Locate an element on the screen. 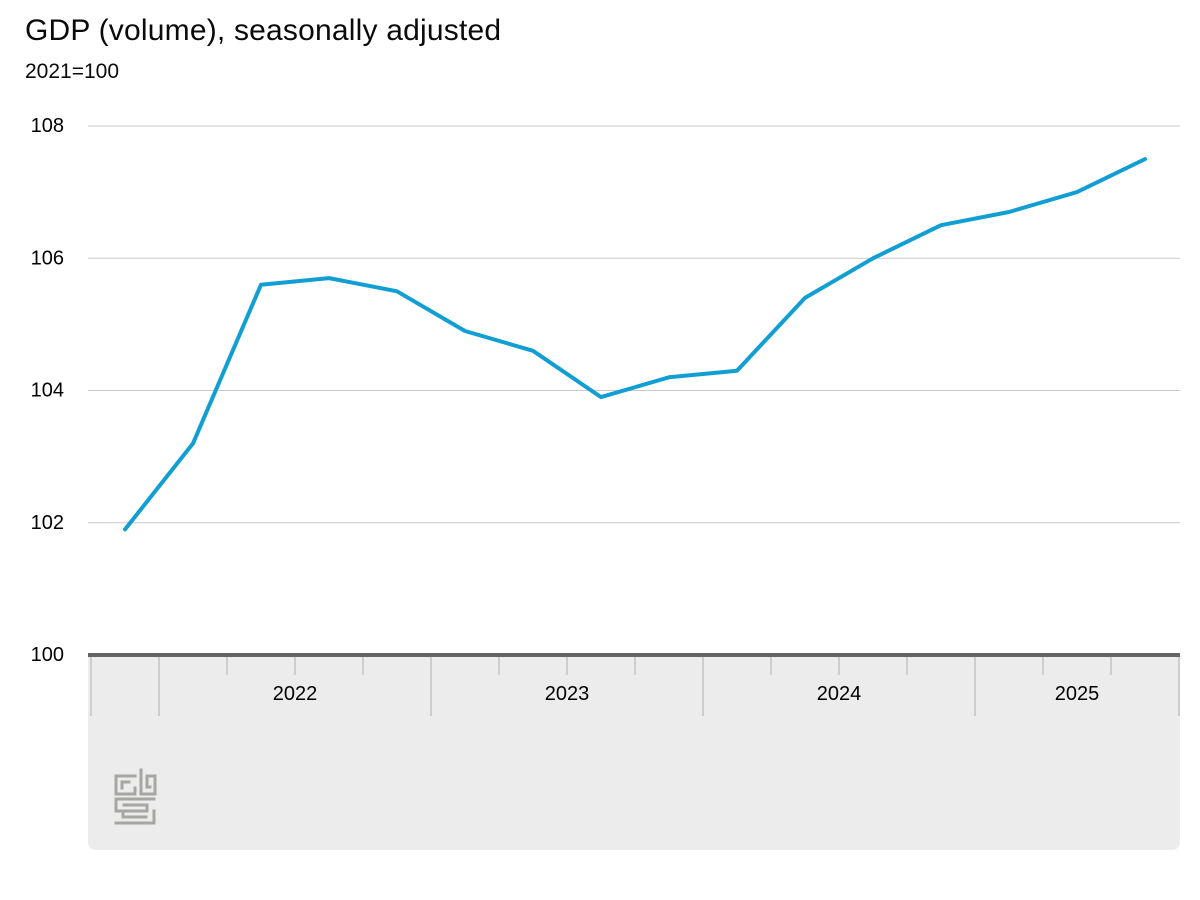 Image resolution: width=1200 pixels, height=900 pixels. x-year-label: 2025 is located at coordinates (1077, 694).